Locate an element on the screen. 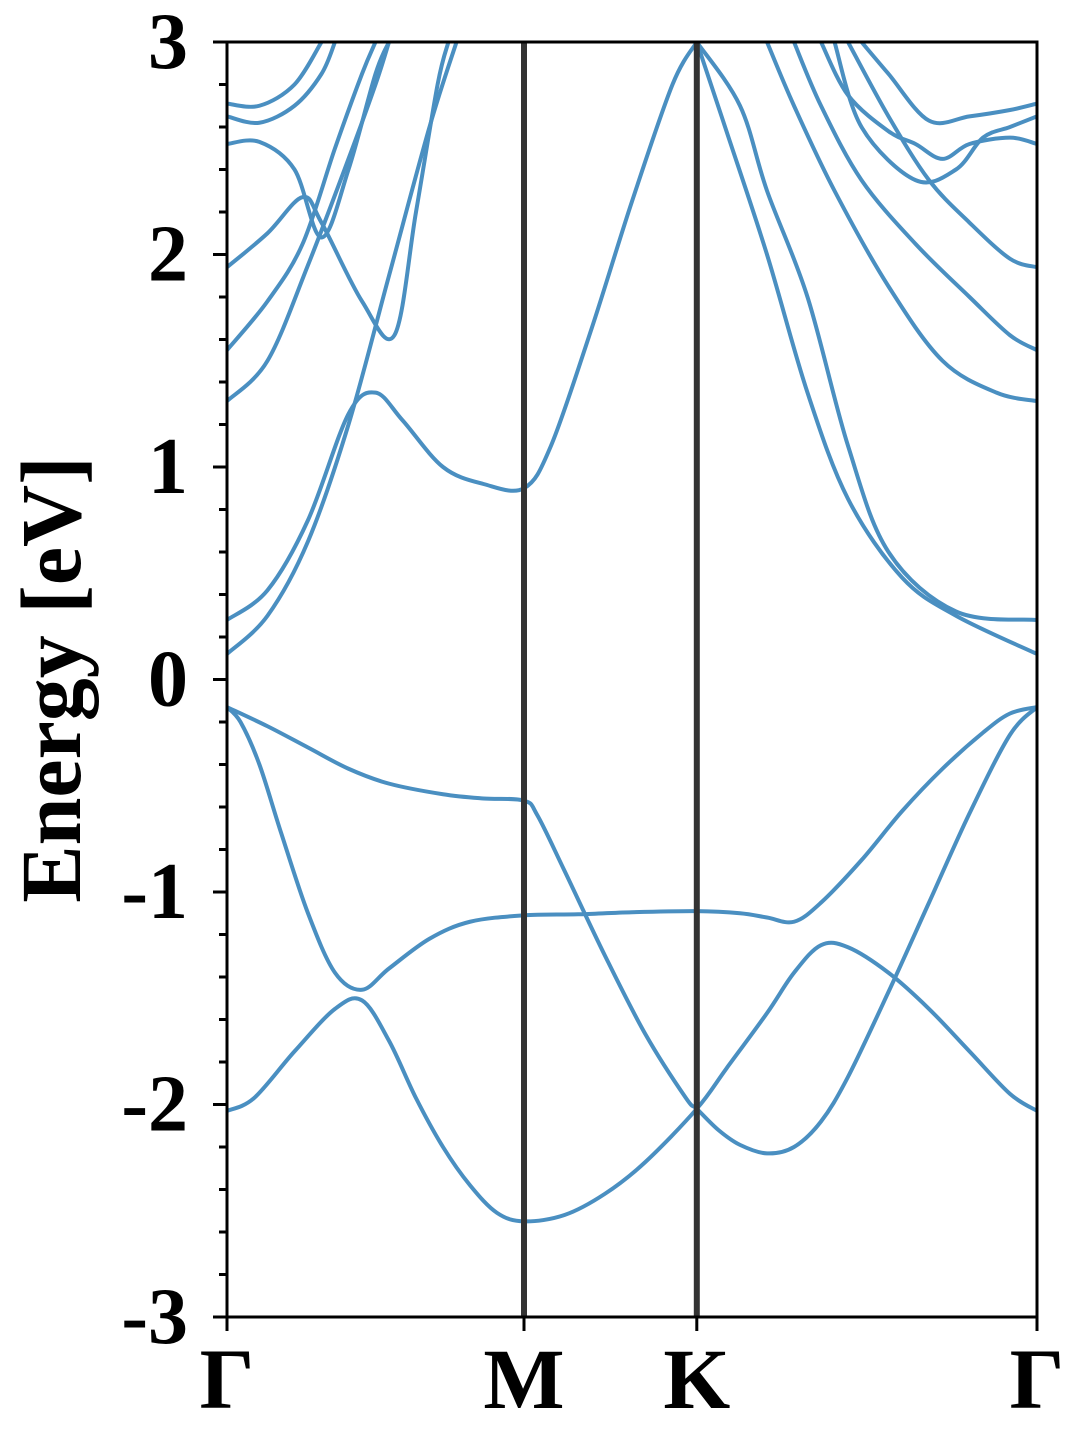 The width and height of the screenshot is (1080, 1440). y-tick-label: -3 is located at coordinates (154, 1317).